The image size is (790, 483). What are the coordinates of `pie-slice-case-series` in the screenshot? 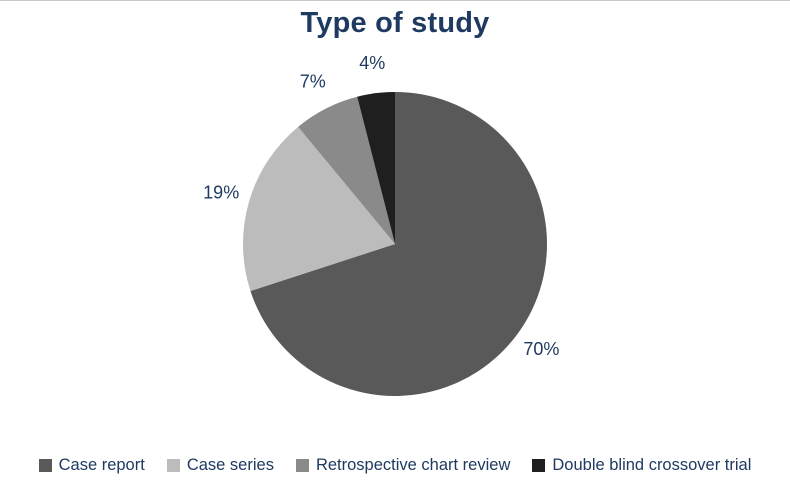 It's located at (318, 208).